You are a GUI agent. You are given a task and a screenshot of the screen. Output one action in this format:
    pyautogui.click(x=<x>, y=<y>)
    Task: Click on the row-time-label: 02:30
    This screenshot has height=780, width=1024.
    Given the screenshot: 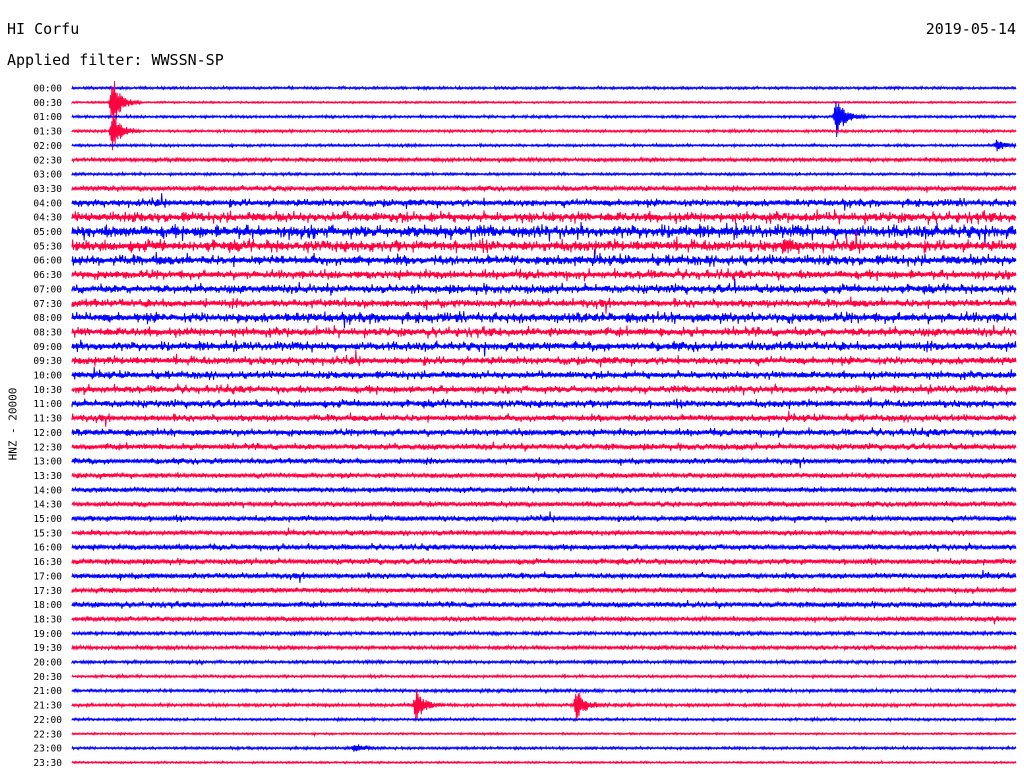 What is the action you would take?
    pyautogui.click(x=47, y=160)
    